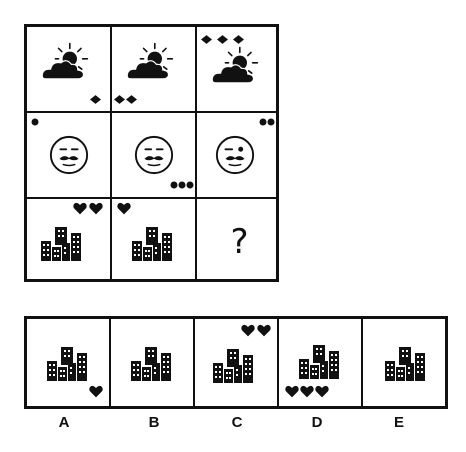  What do you see at coordinates (398, 422) in the screenshot?
I see `option-label-e: E` at bounding box center [398, 422].